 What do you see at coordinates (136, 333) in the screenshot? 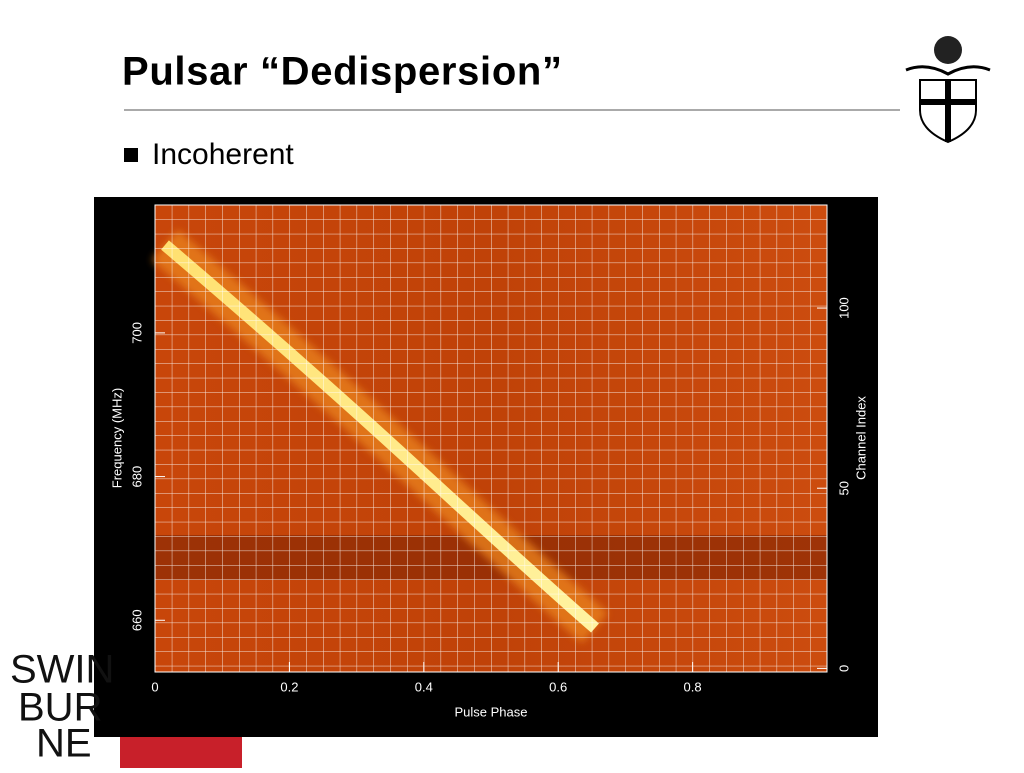
I see `y-tick-label: 700` at bounding box center [136, 333].